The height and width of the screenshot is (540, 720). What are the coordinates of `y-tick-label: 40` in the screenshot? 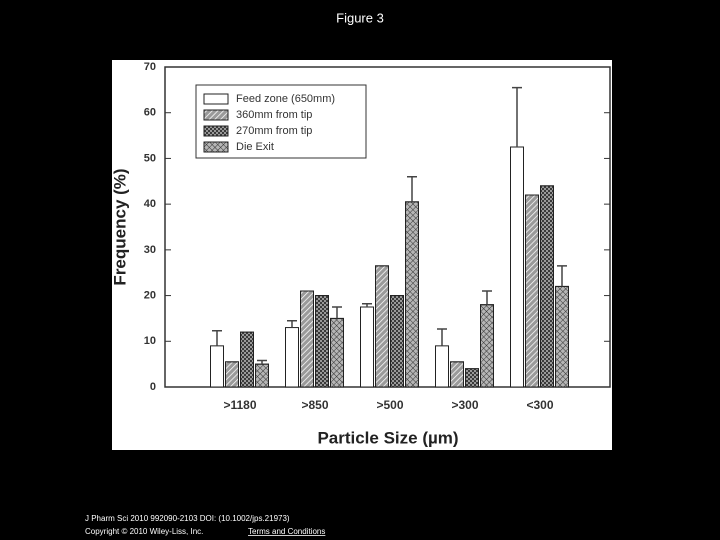 It's located at (150, 204).